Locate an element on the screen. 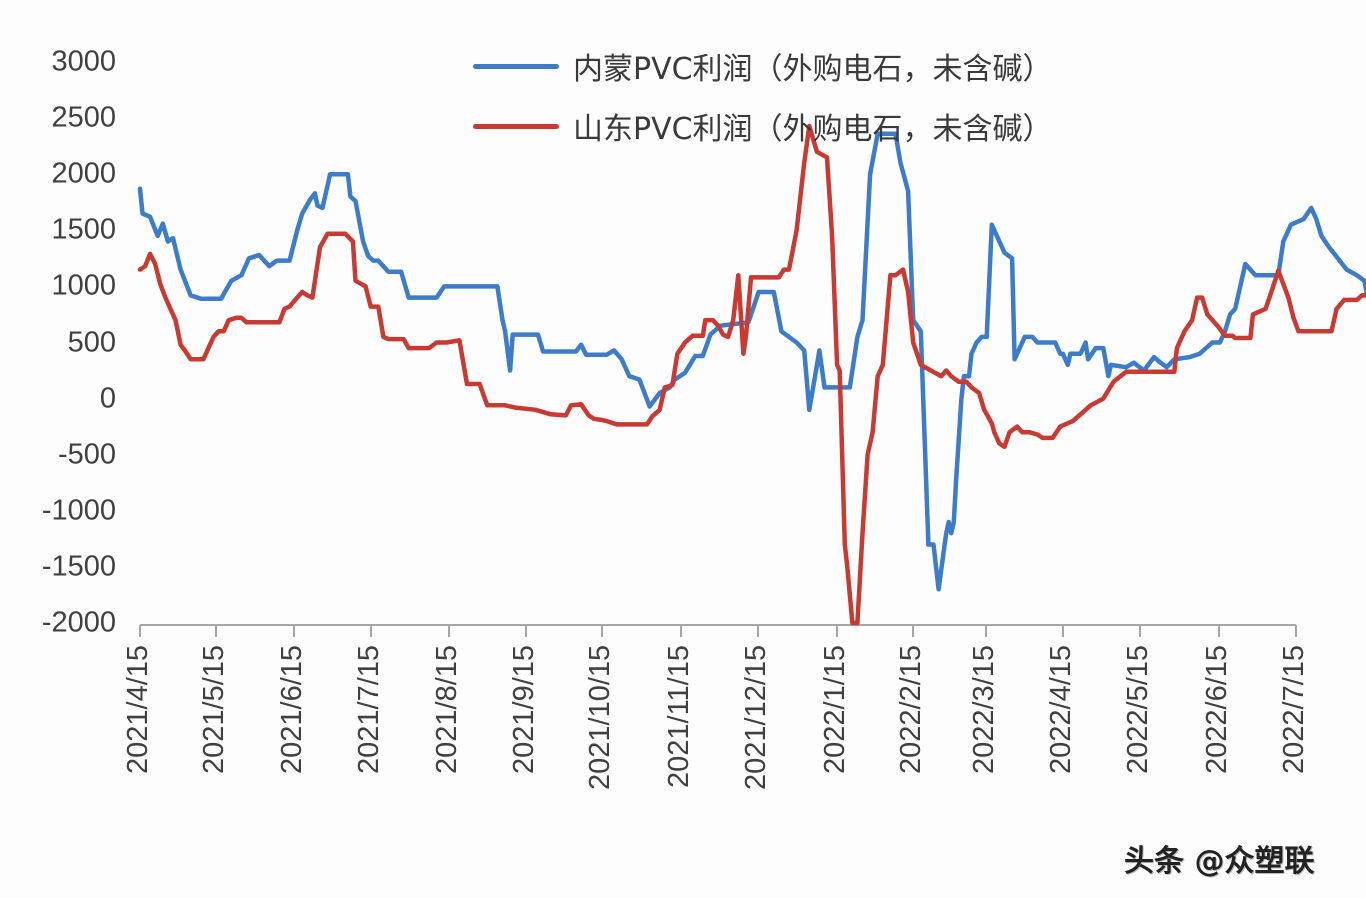 The width and height of the screenshot is (1366, 898). x-tick-label: 2021/5/15 is located at coordinates (214, 710).